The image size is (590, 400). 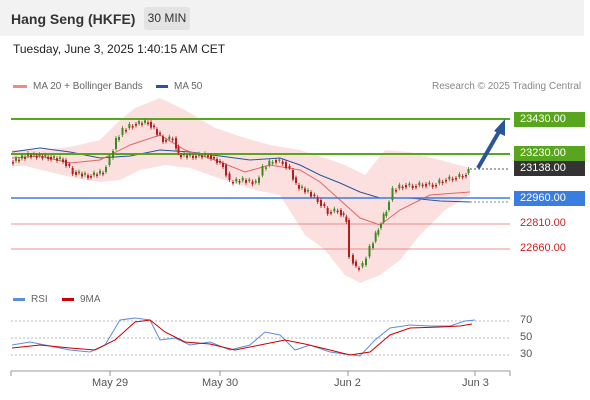 What do you see at coordinates (475, 383) in the screenshot?
I see `x-label-jun3: Jun 3` at bounding box center [475, 383].